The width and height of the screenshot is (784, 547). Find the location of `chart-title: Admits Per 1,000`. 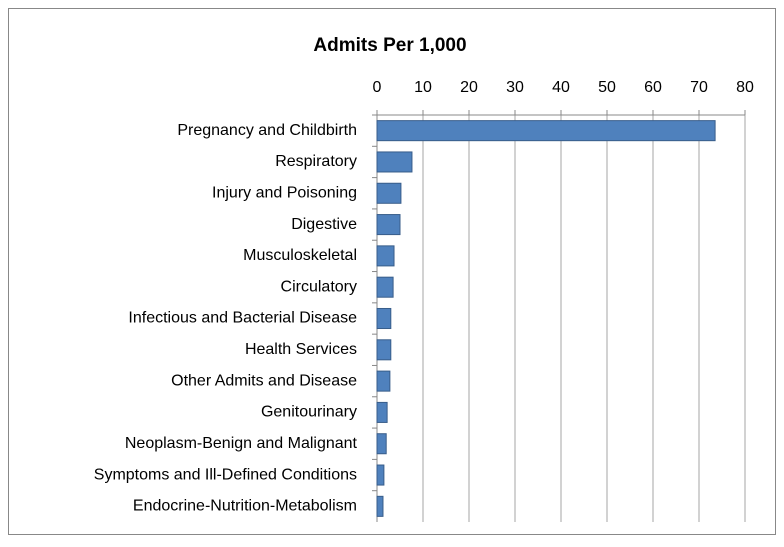

chart-title: Admits Per 1,000 is located at coordinates (389, 45).